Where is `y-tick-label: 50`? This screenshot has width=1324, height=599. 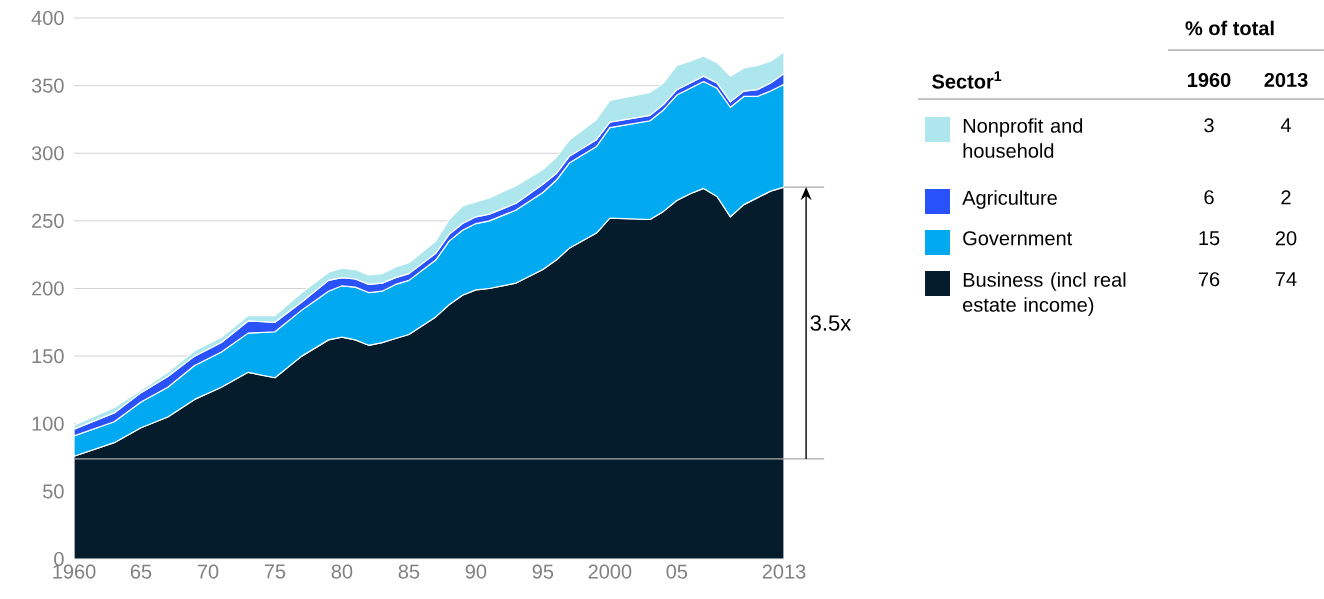 y-tick-label: 50 is located at coordinates (53, 491).